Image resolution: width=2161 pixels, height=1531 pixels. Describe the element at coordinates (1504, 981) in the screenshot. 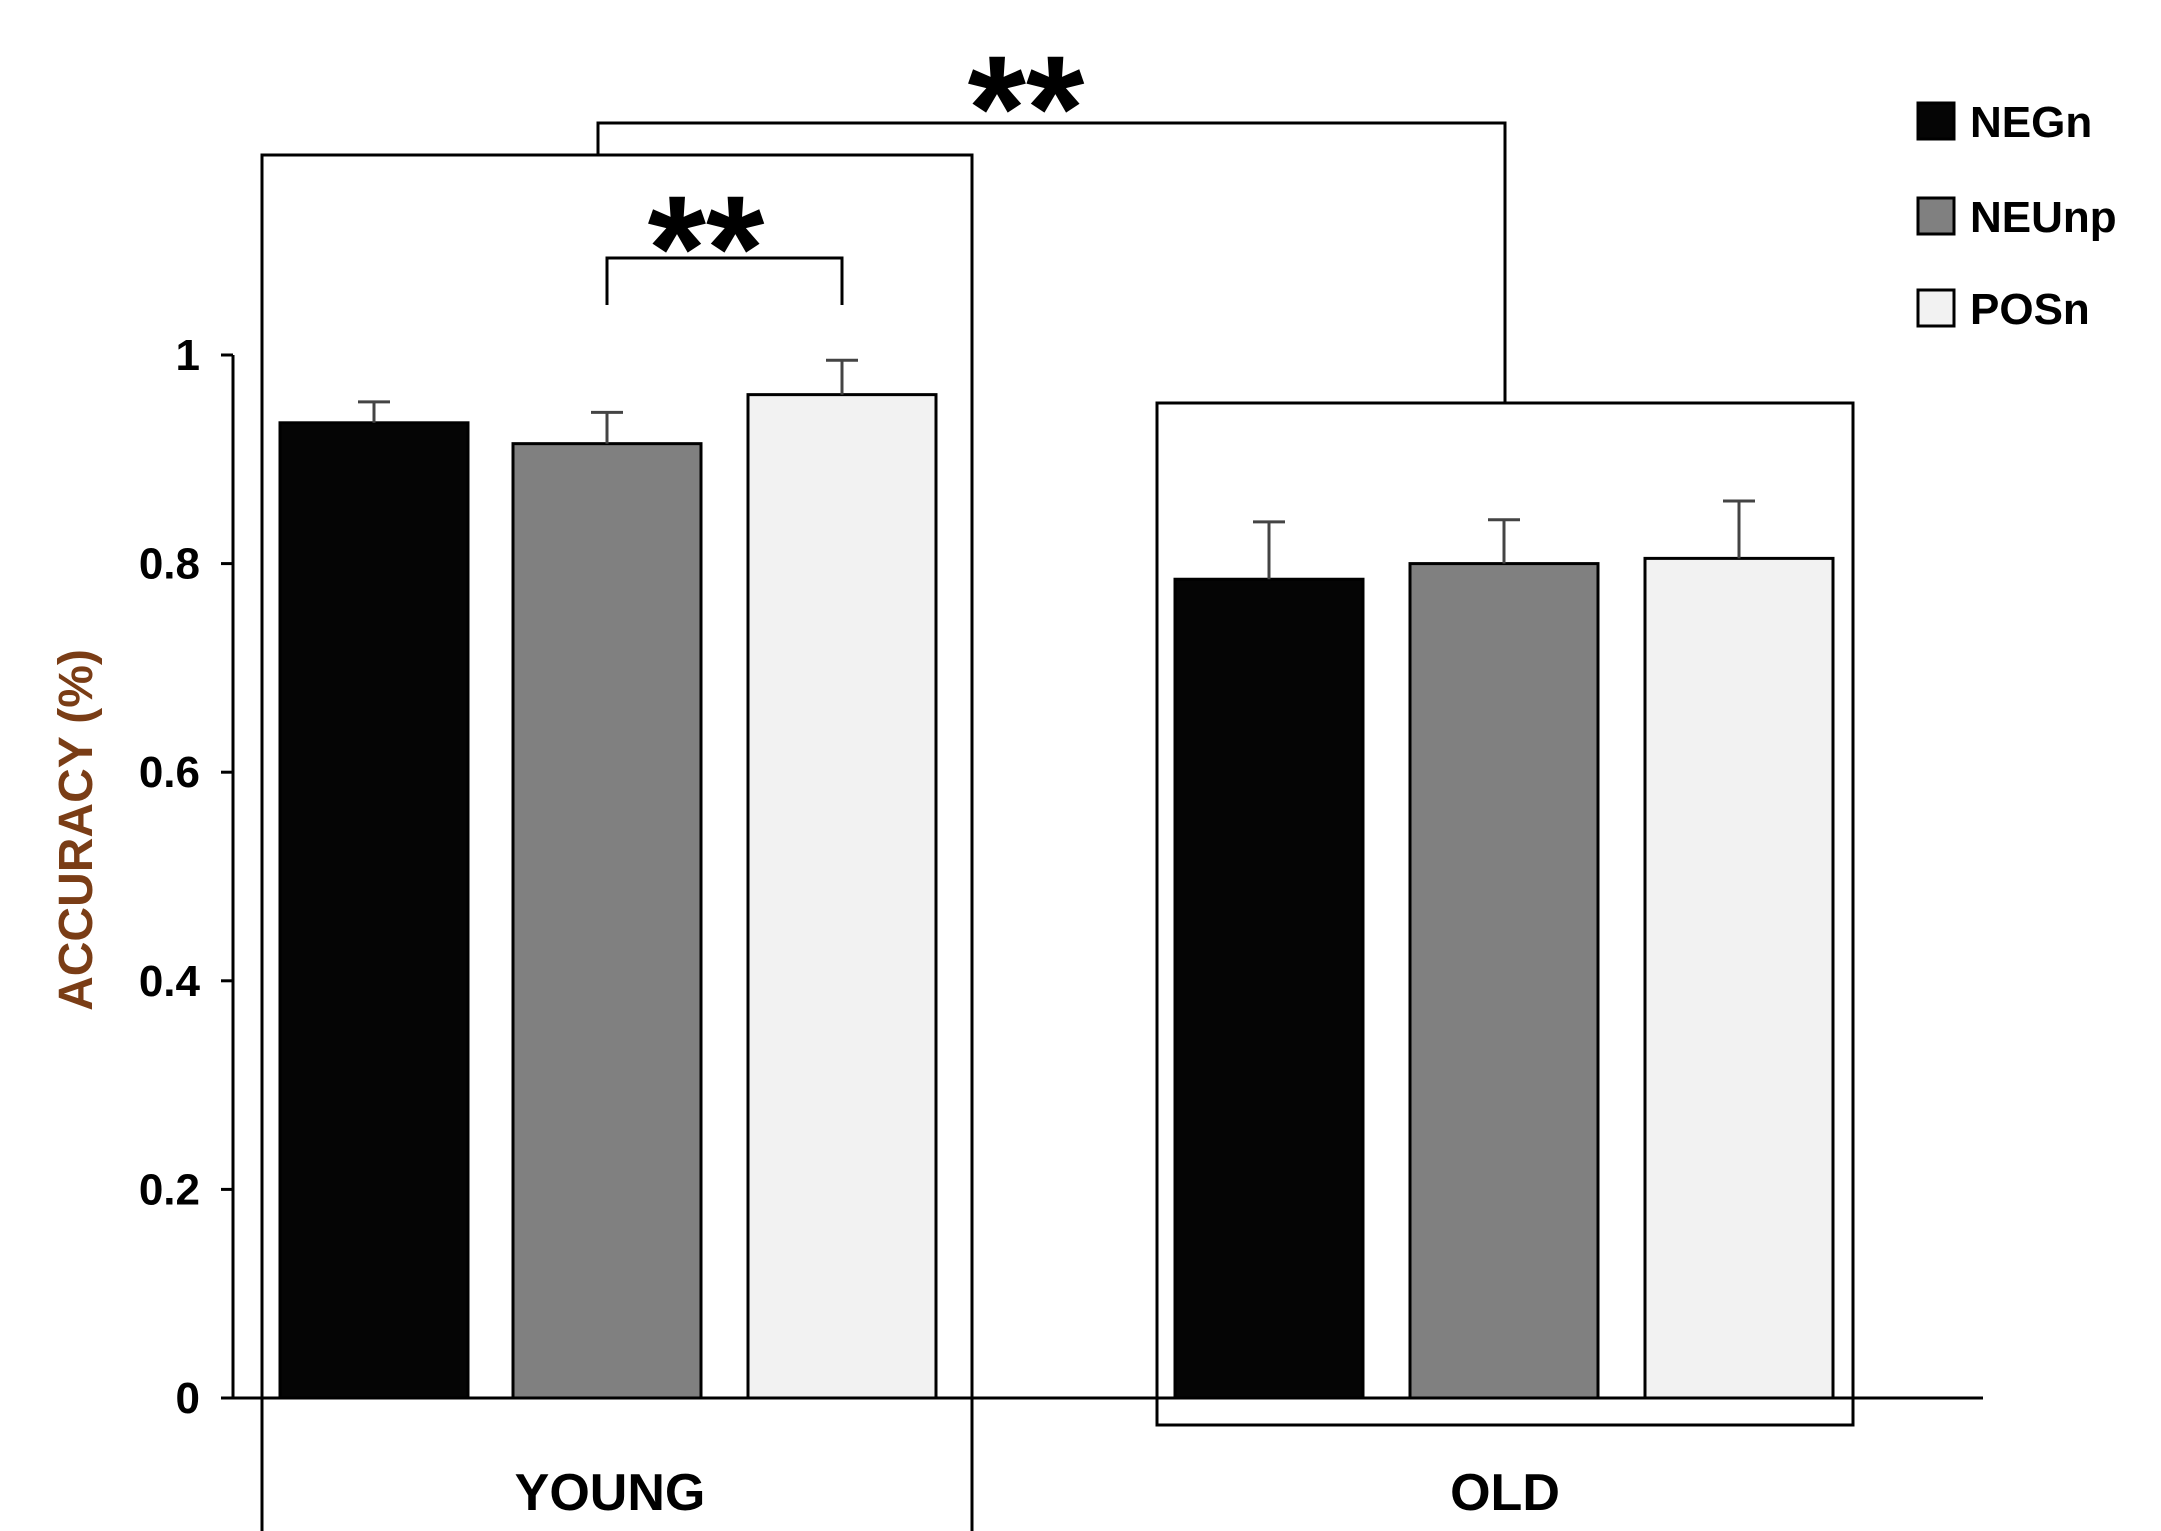

I see `bar-neunp-old` at that location.